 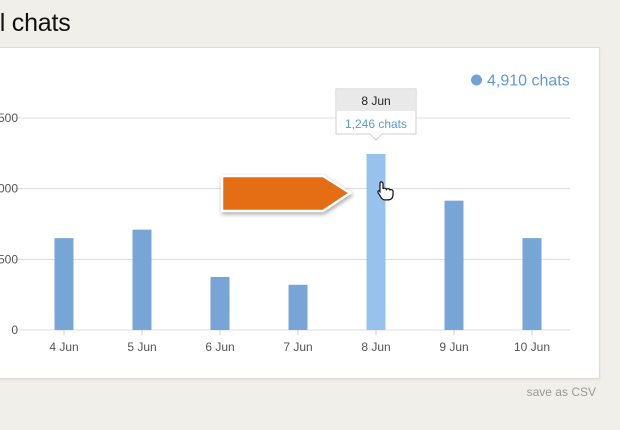 I want to click on bar-9-jun, so click(x=454, y=265).